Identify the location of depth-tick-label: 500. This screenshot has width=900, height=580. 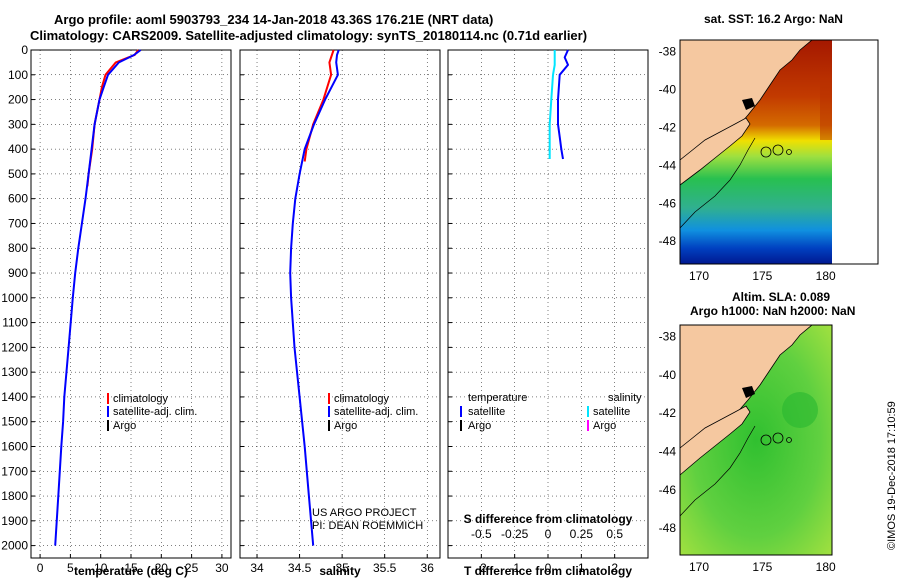
(18, 174).